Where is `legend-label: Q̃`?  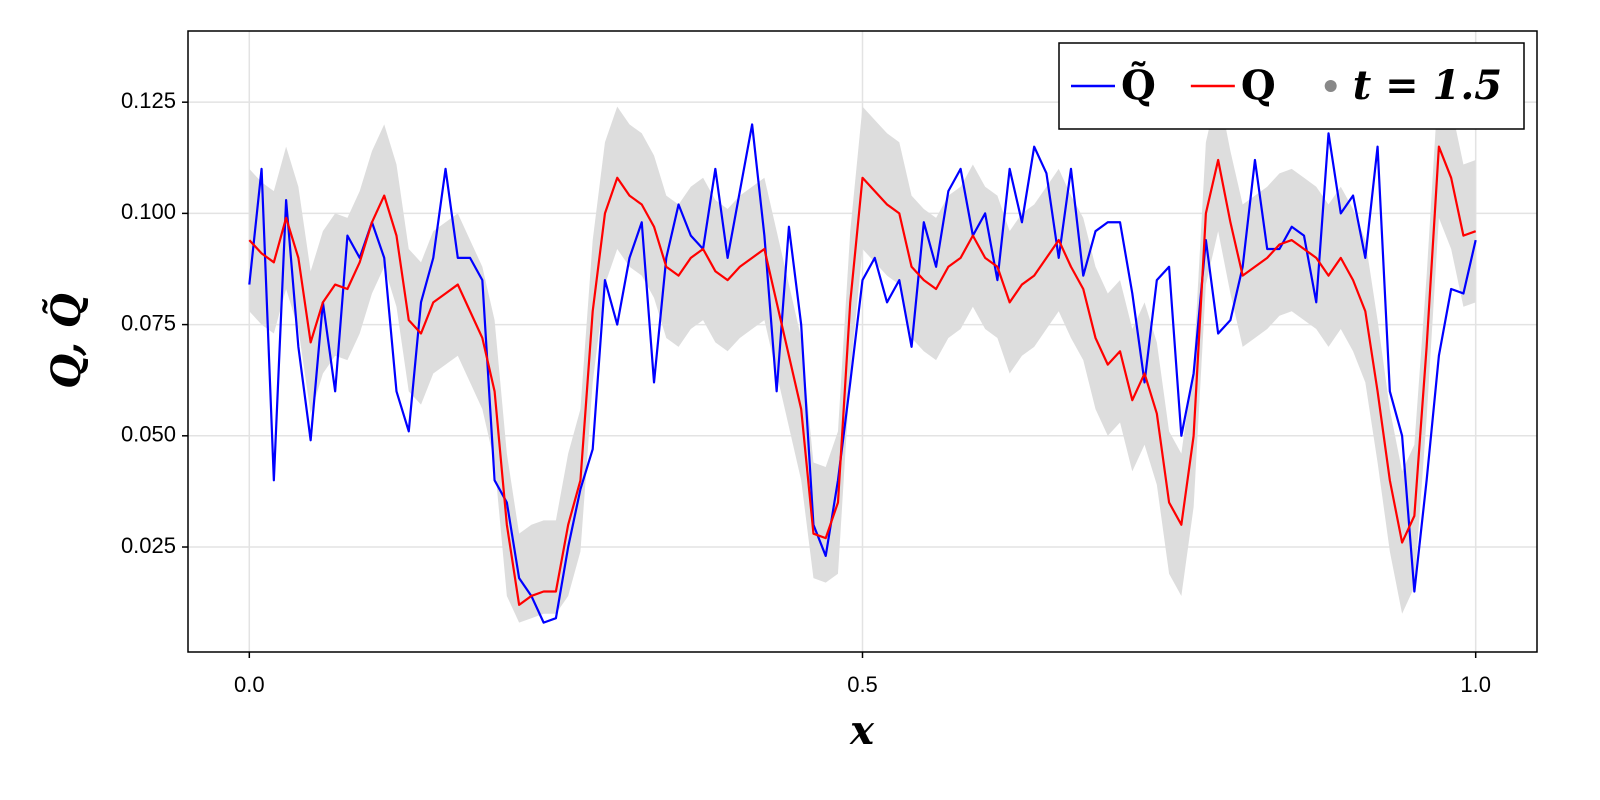
legend-label: Q̃ is located at coordinates (1138, 85).